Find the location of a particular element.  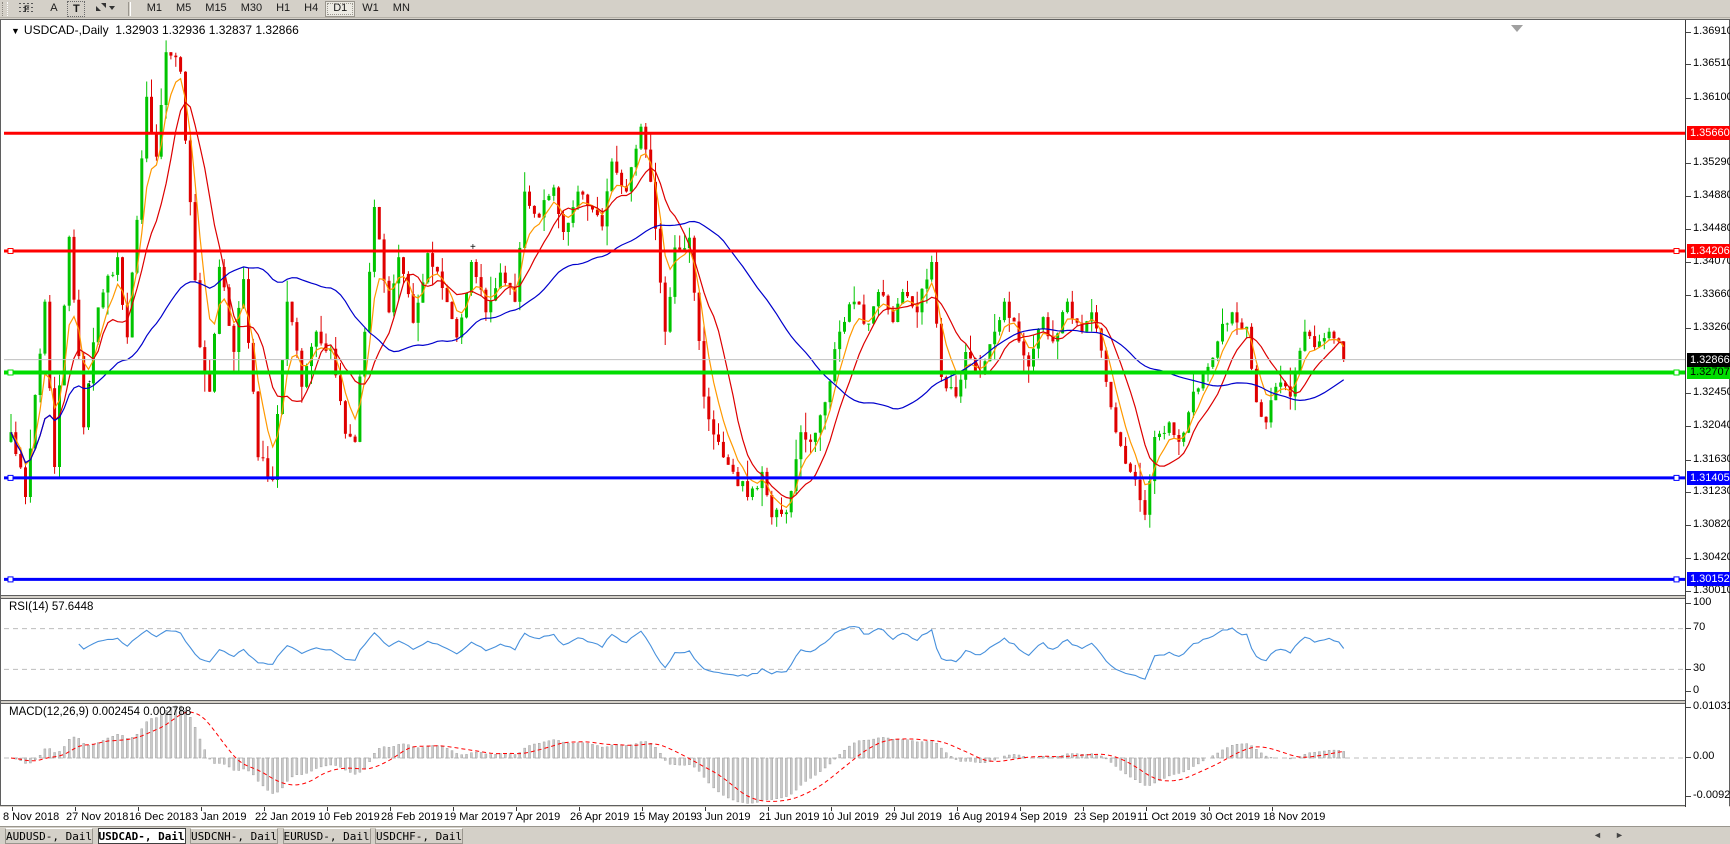

date-label: 22 Jan 2019 is located at coordinates (285, 817).